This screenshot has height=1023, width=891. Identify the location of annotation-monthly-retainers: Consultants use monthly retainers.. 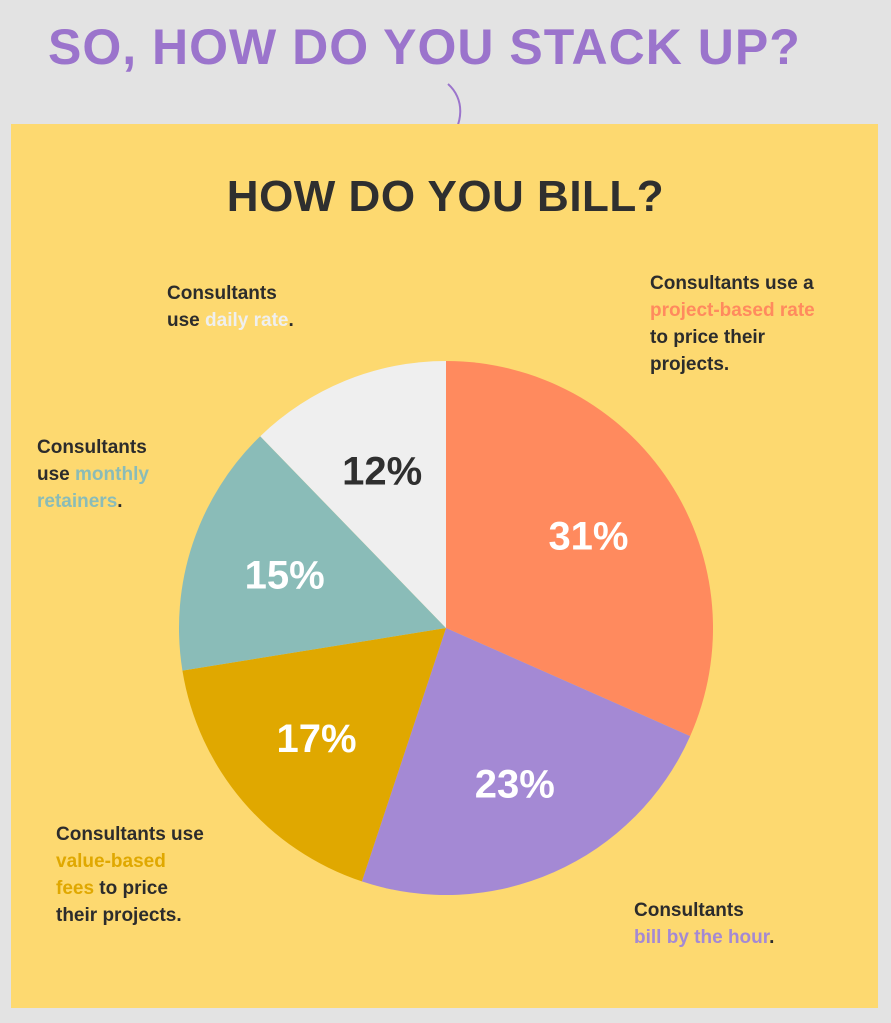
(93, 474).